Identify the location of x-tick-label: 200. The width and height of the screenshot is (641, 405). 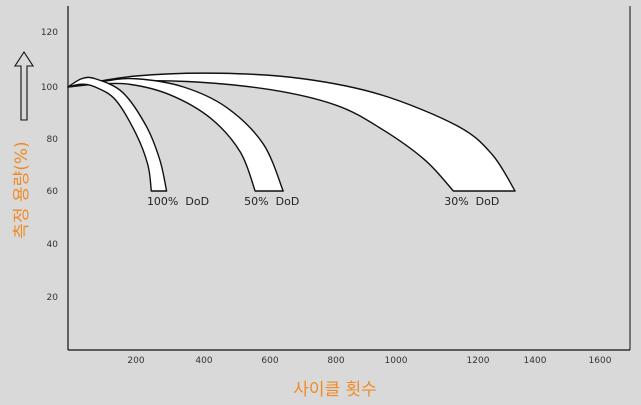
(135, 361).